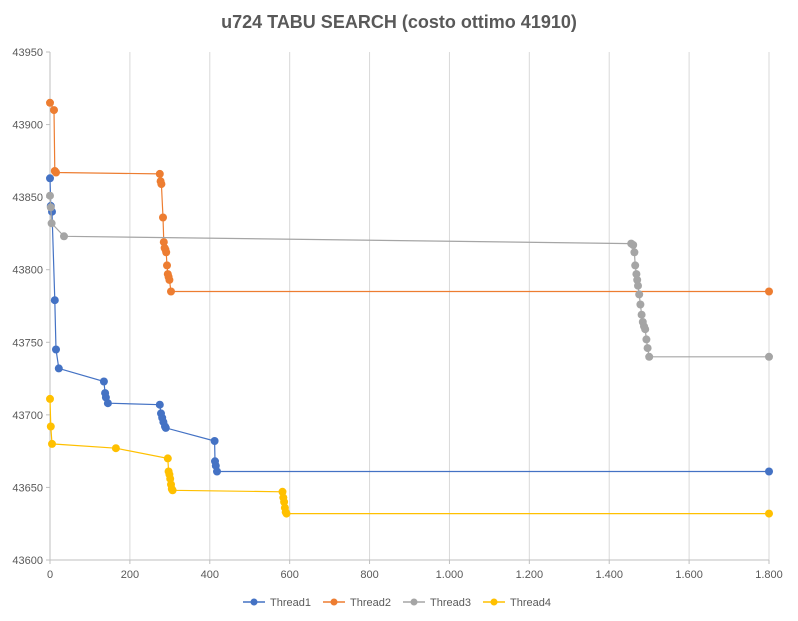 This screenshot has width=798, height=621. What do you see at coordinates (689, 575) in the screenshot?
I see `x-tick-label: 1.600` at bounding box center [689, 575].